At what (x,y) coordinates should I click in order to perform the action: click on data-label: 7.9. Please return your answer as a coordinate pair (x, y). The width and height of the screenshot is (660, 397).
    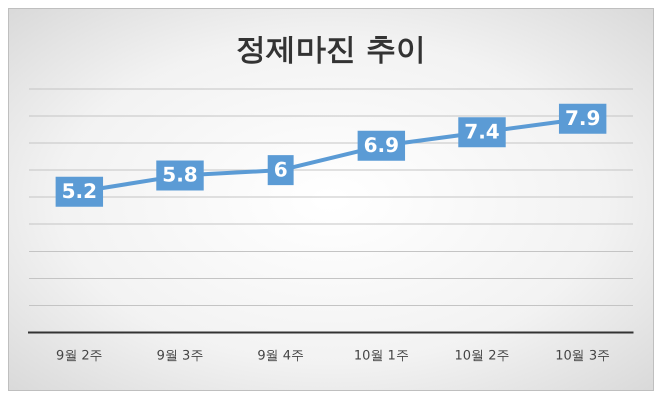
    Looking at the image, I should click on (582, 118).